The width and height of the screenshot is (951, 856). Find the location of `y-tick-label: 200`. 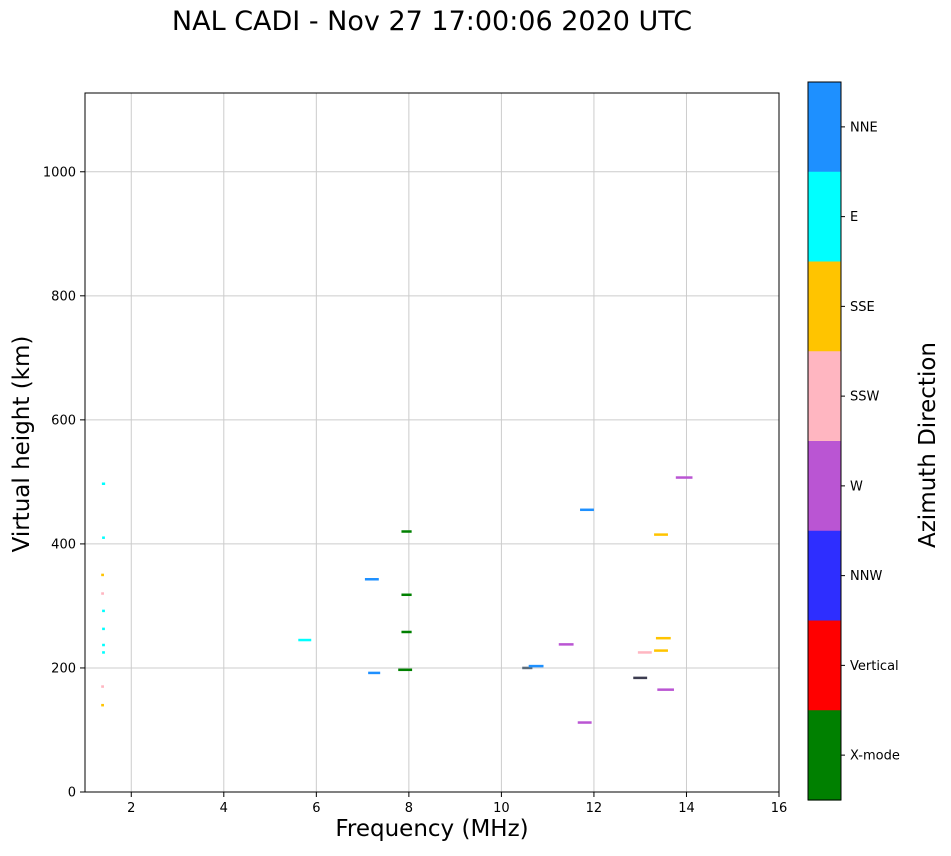

y-tick-label: 200 is located at coordinates (63, 668).